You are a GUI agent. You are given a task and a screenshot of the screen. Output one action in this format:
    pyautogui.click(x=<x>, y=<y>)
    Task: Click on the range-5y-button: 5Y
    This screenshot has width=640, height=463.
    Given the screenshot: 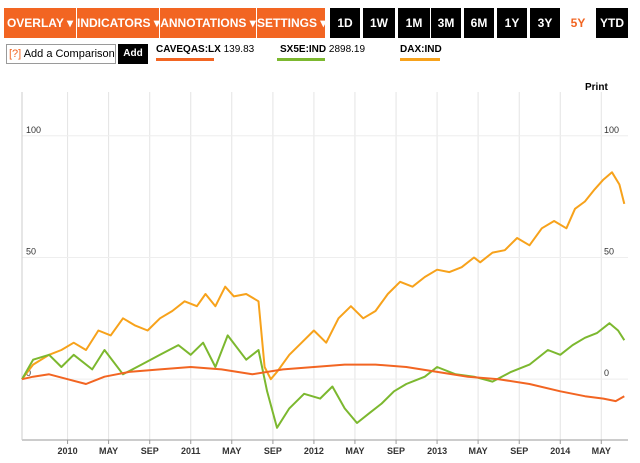 What is the action you would take?
    pyautogui.click(x=578, y=23)
    